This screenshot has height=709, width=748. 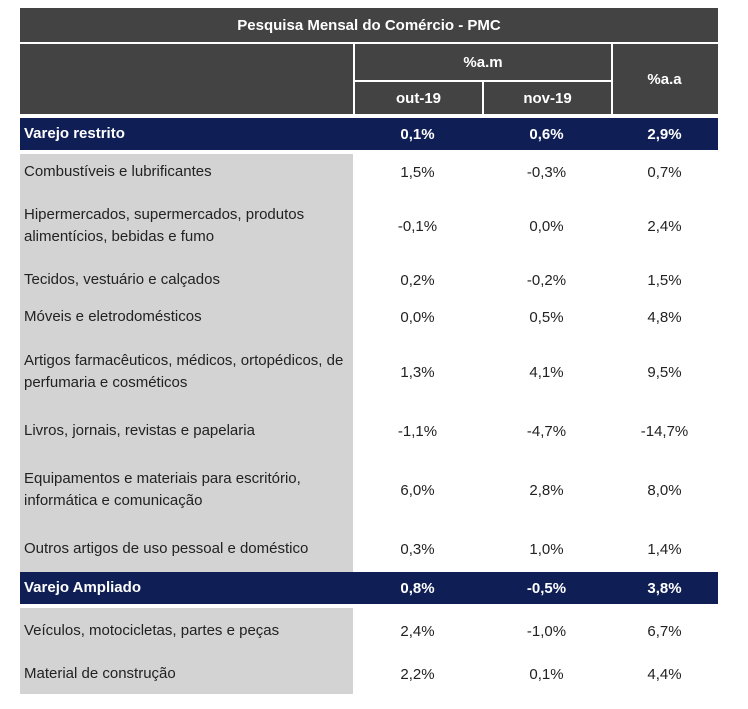 I want to click on section-row-varejo-ampliado: Varejo Ampliado 0,8% -0,5% 3,8%, so click(x=369, y=588).